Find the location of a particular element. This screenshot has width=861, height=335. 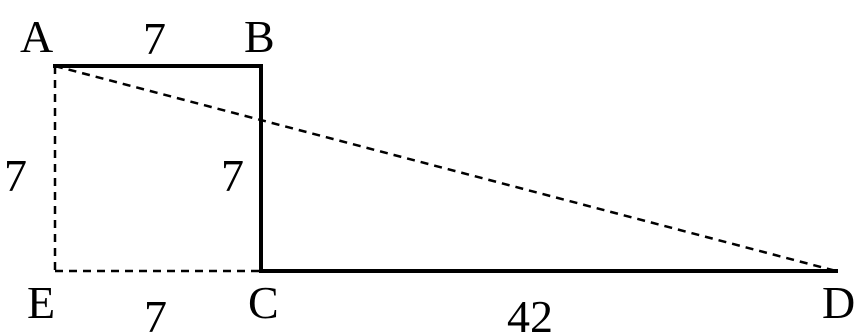

length-label-AB: 7 is located at coordinates (154, 38).